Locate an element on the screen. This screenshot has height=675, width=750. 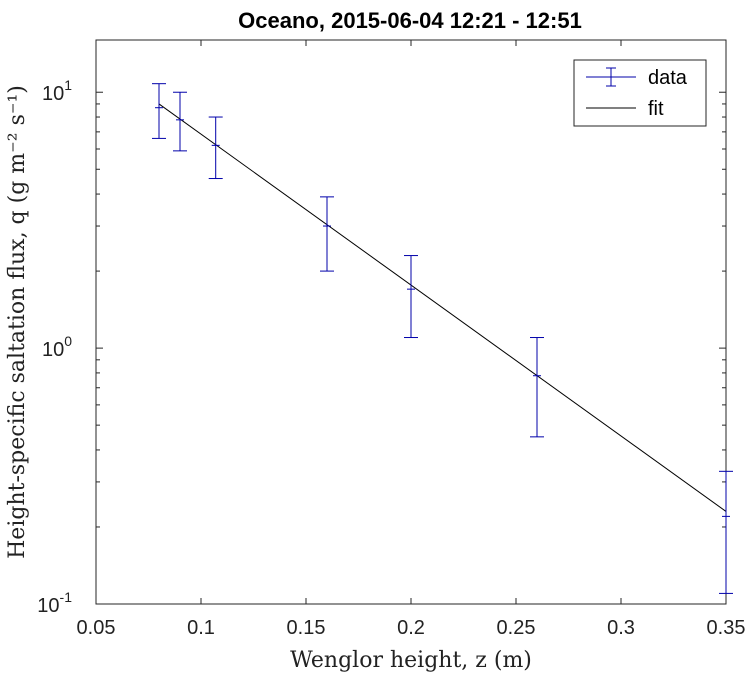
y-tick-label: 10⁰ is located at coordinates (57, 347).